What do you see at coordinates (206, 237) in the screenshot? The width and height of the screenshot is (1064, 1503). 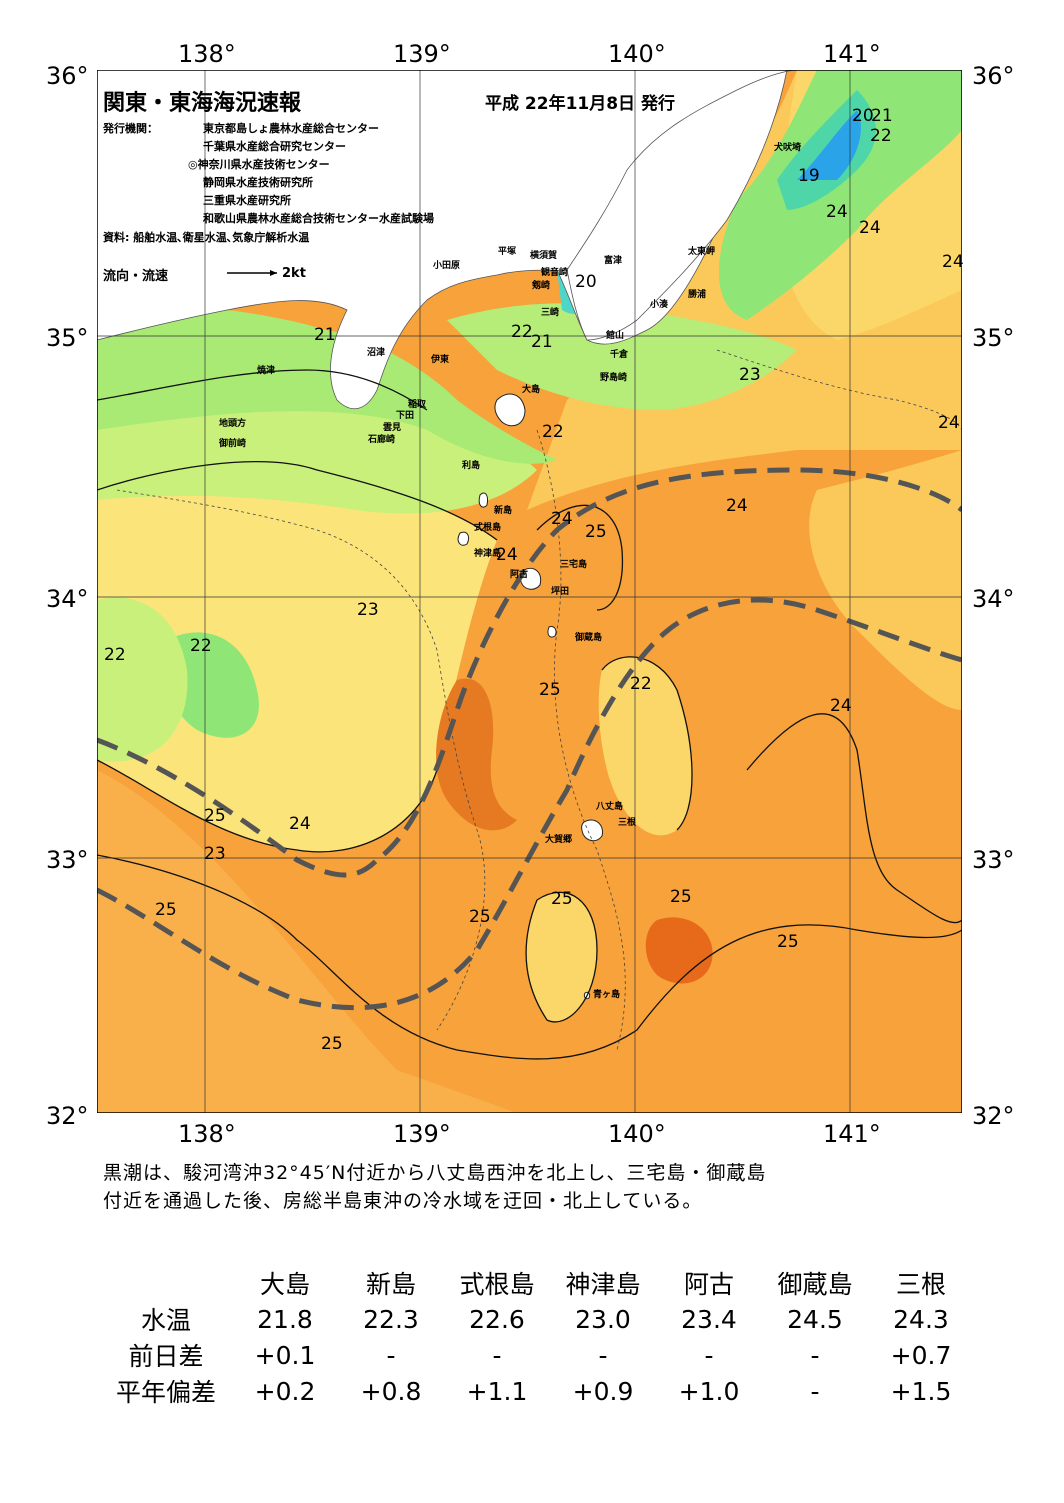 I see `data-sources: 資料: 船舶水温､衛星水温､気象庁解析水温` at bounding box center [206, 237].